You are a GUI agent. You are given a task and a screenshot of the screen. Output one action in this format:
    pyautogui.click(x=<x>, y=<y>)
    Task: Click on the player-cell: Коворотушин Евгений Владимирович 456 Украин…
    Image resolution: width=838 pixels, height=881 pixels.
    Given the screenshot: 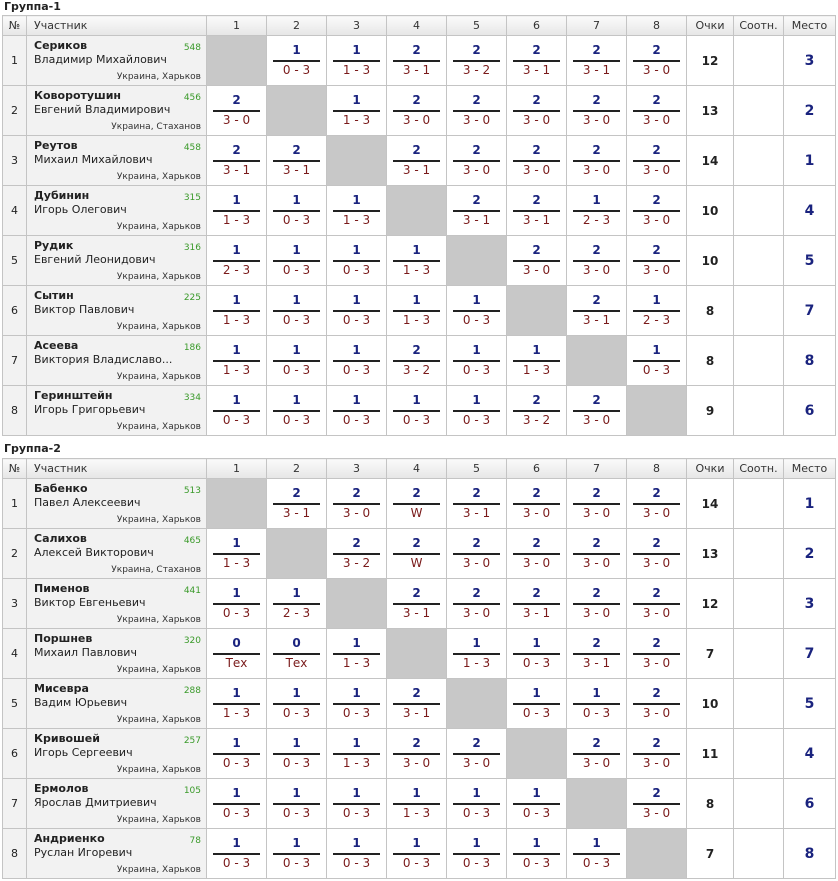 What is the action you would take?
    pyautogui.click(x=116, y=110)
    